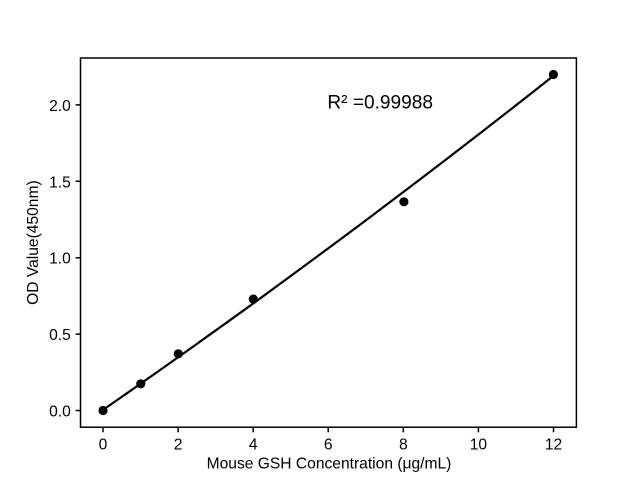  What do you see at coordinates (60, 335) in the screenshot?
I see `svg-text: 0.5` at bounding box center [60, 335].